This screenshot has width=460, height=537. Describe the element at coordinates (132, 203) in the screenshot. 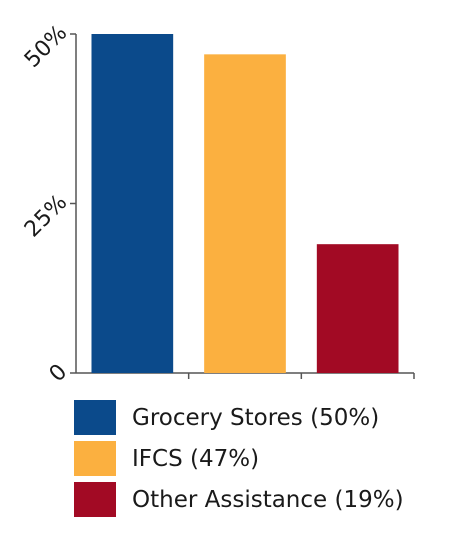

I see `bar-grocery-stores` at that location.